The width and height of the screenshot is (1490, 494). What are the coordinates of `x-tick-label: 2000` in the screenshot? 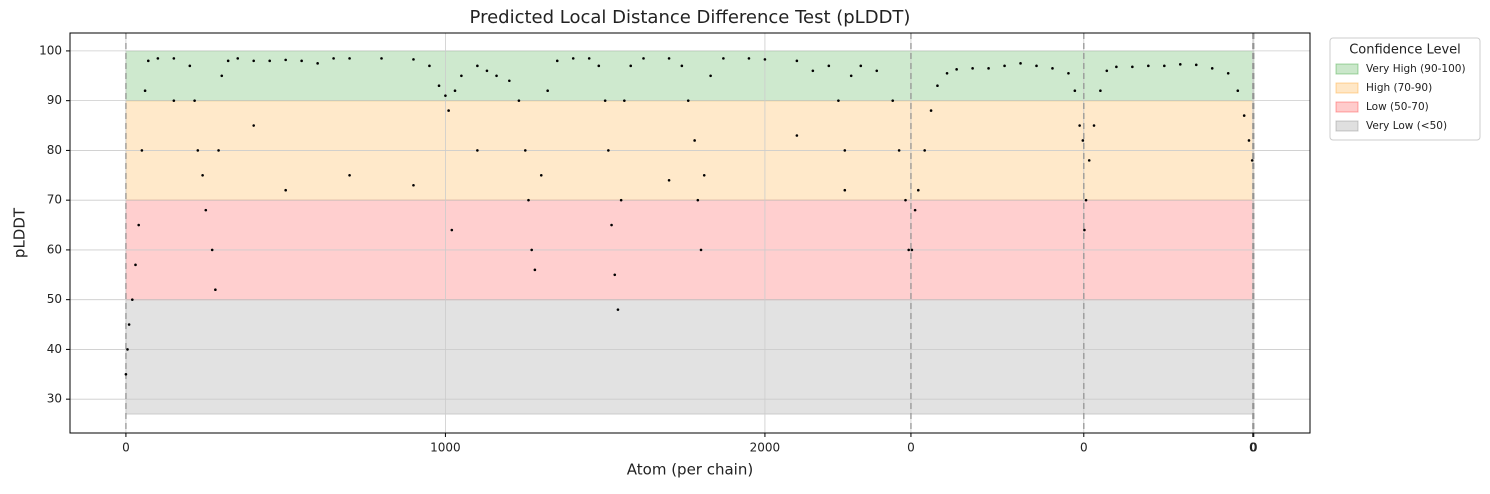 It's located at (765, 448).